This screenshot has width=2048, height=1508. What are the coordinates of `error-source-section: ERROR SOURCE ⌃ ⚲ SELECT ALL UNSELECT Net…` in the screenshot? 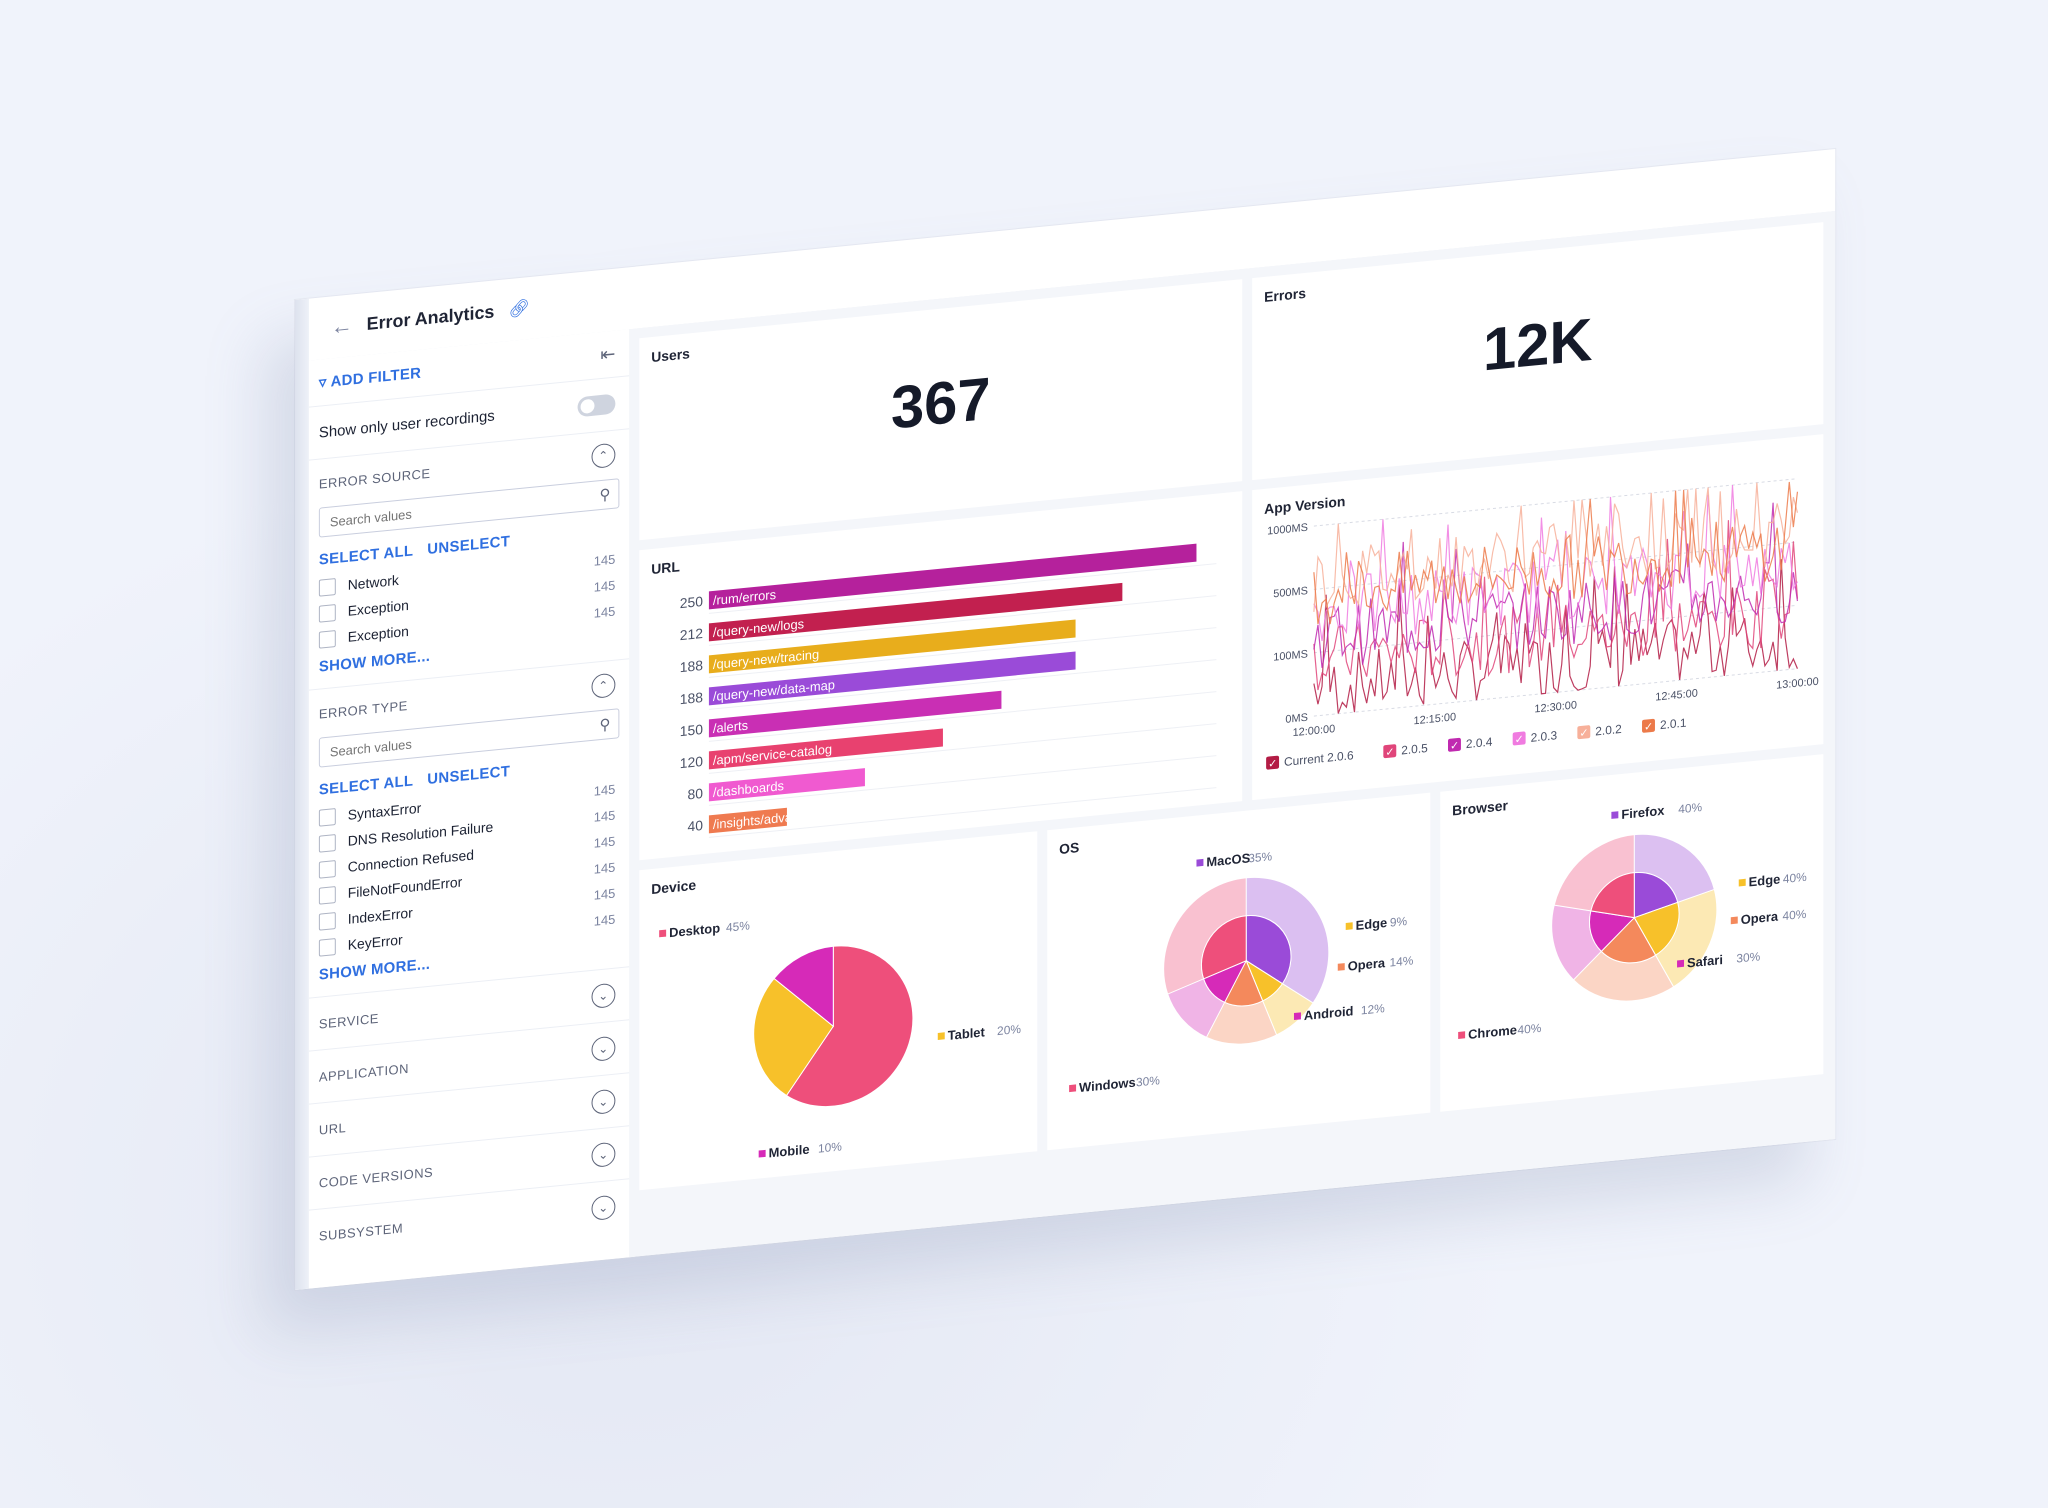 It's located at (469, 559).